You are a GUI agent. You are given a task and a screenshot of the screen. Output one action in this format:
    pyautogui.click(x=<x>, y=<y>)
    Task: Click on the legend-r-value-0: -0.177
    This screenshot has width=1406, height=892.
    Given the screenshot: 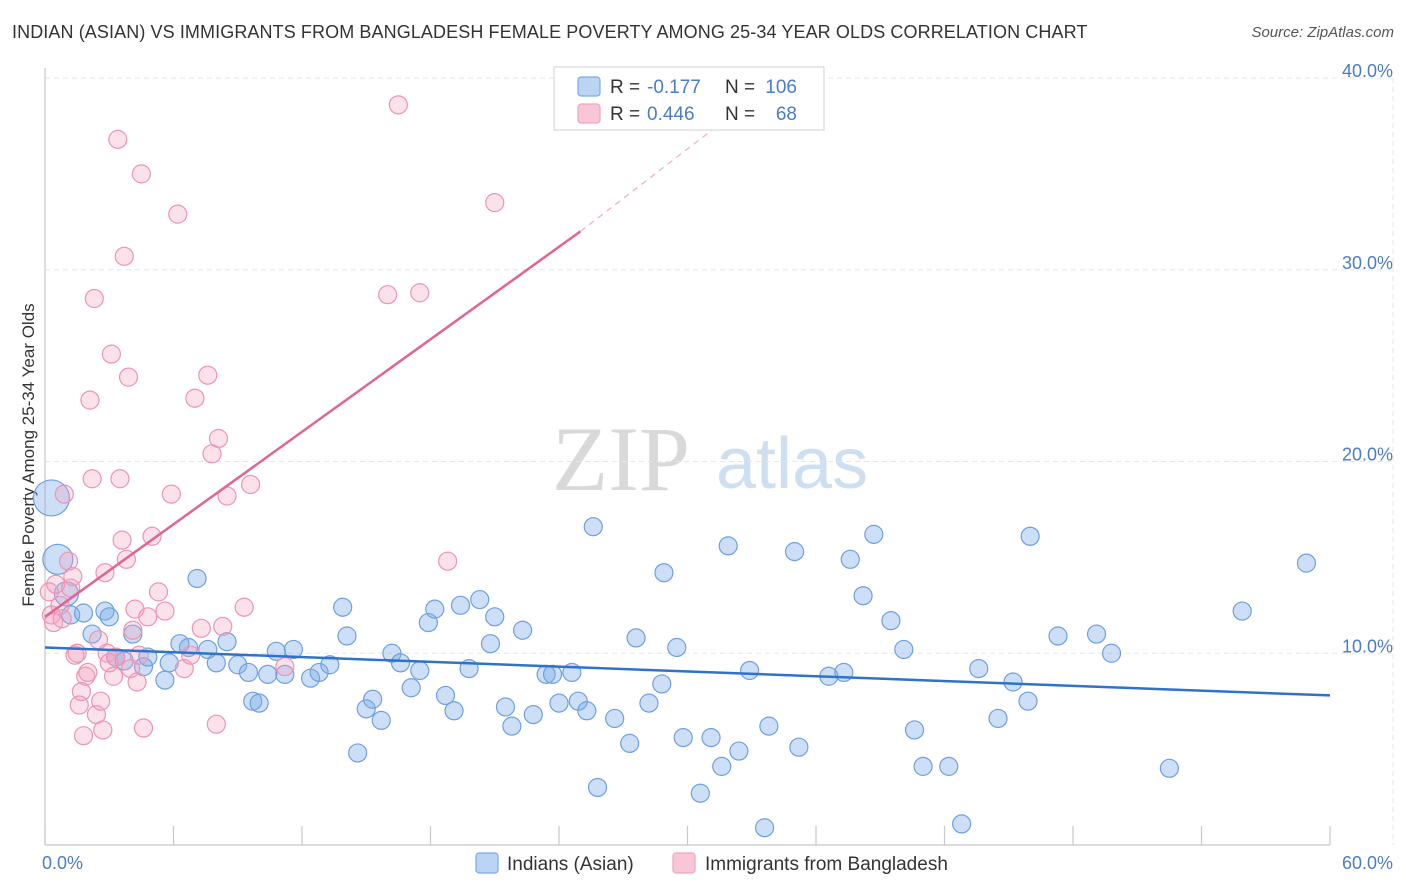 What is the action you would take?
    pyautogui.click(x=674, y=87)
    